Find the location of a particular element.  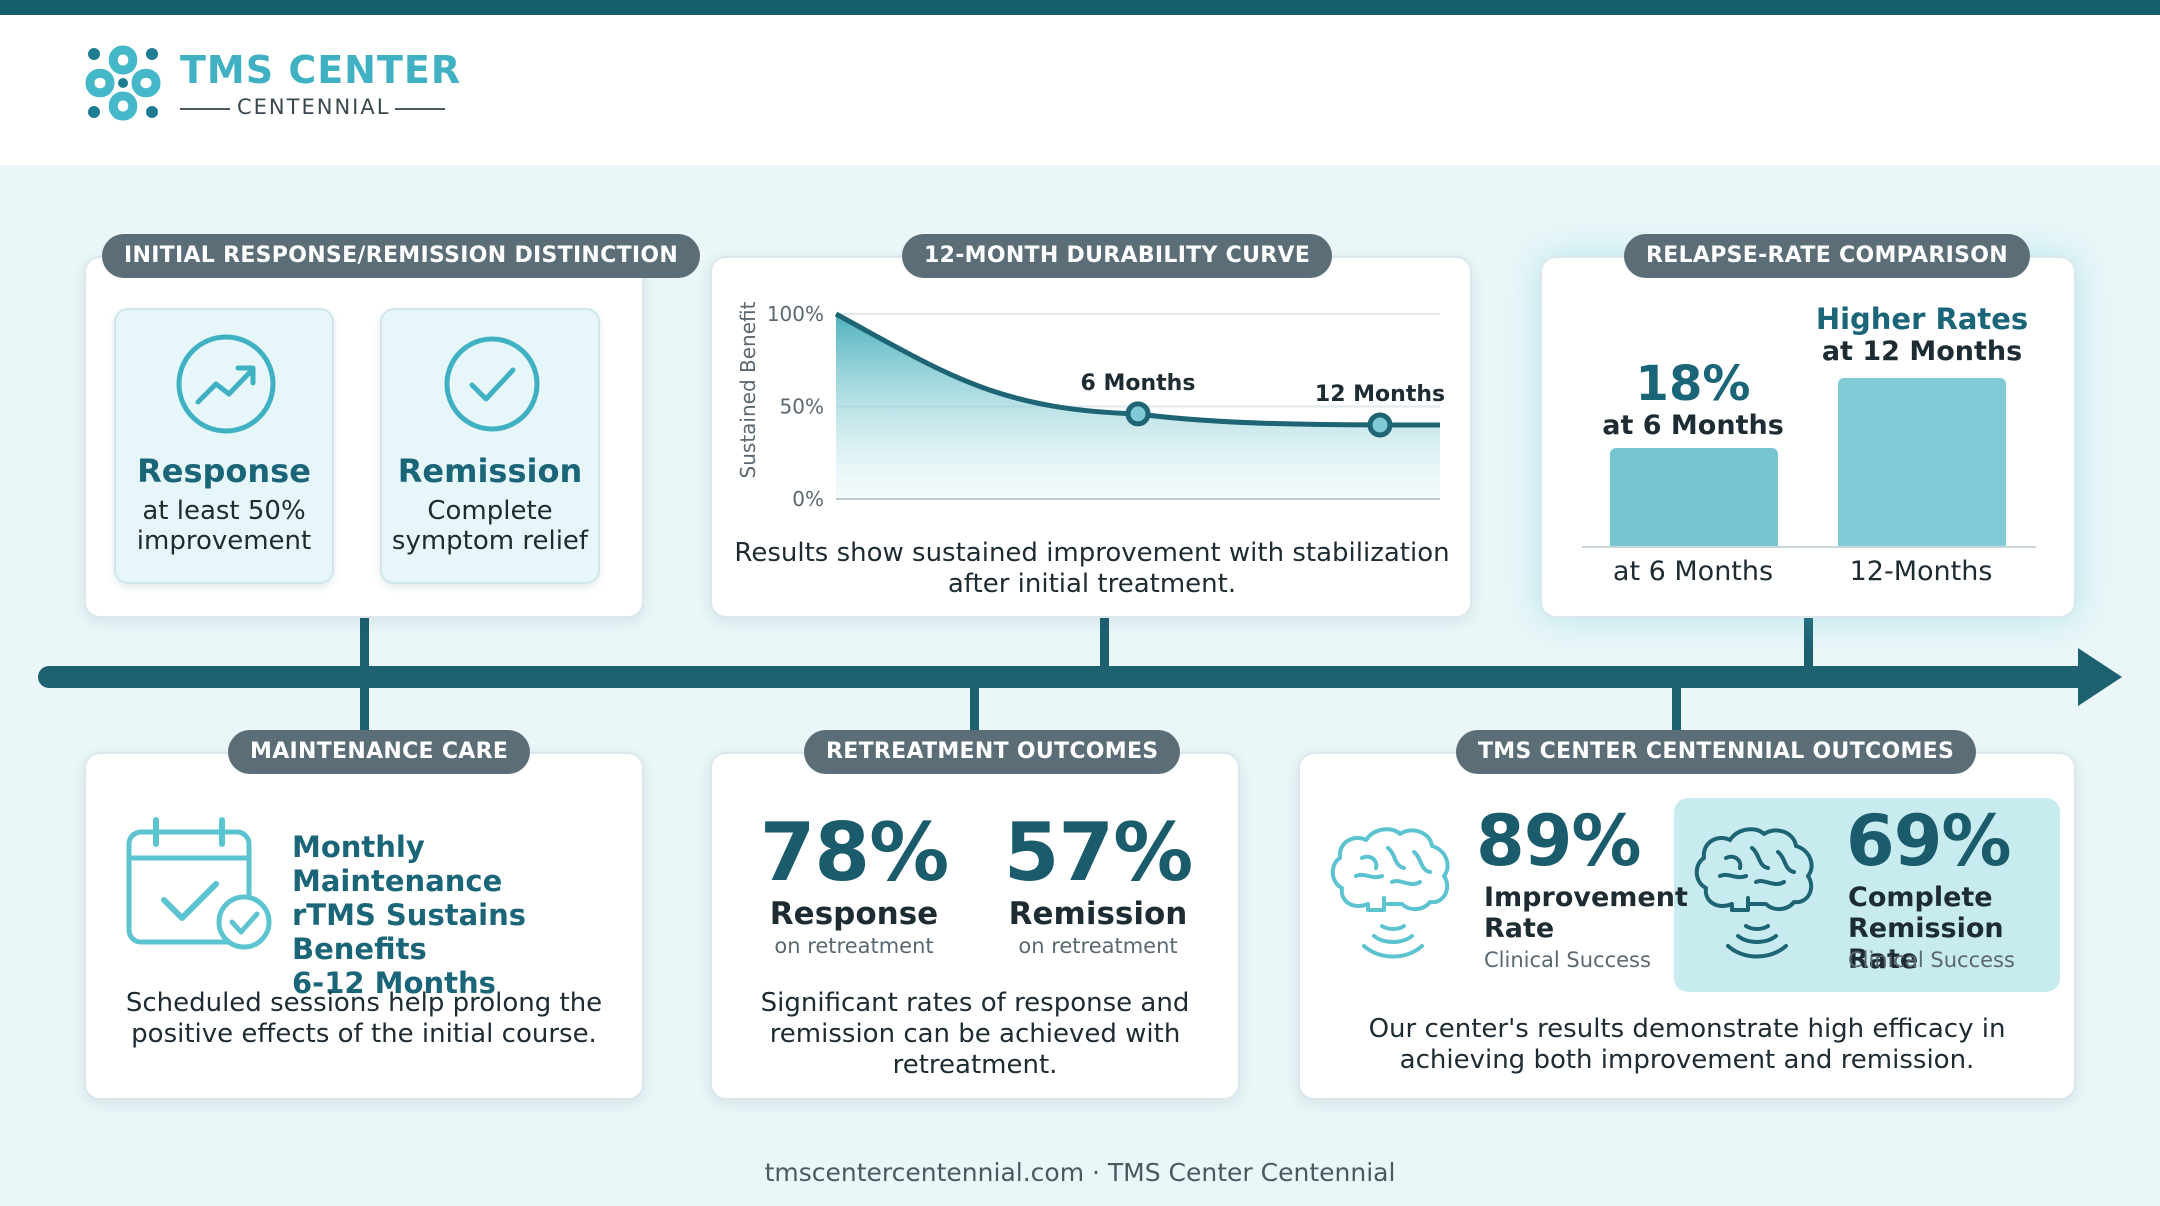

remission-desc: Complete symptom relief is located at coordinates (490, 526).